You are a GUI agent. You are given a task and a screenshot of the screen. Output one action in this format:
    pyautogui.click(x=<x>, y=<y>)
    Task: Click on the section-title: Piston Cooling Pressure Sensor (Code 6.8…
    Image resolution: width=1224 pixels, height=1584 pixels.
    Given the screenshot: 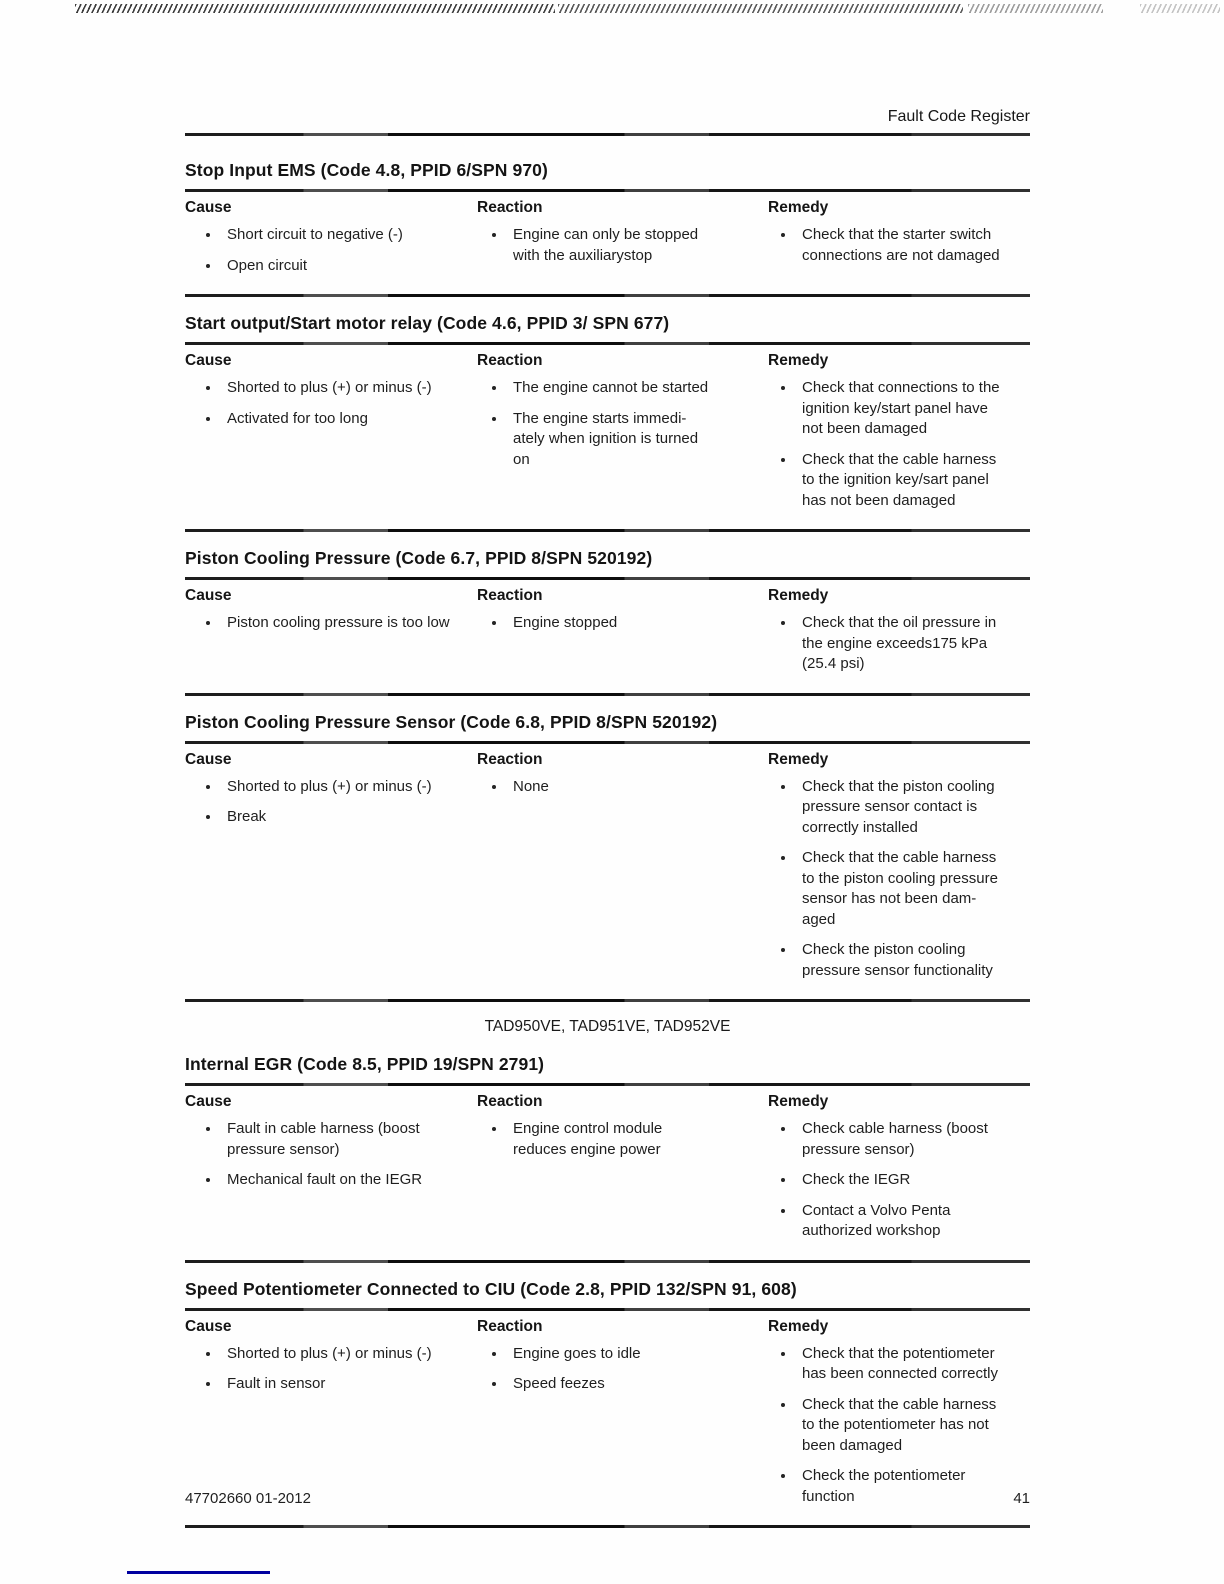 What is the action you would take?
    pyautogui.click(x=451, y=721)
    